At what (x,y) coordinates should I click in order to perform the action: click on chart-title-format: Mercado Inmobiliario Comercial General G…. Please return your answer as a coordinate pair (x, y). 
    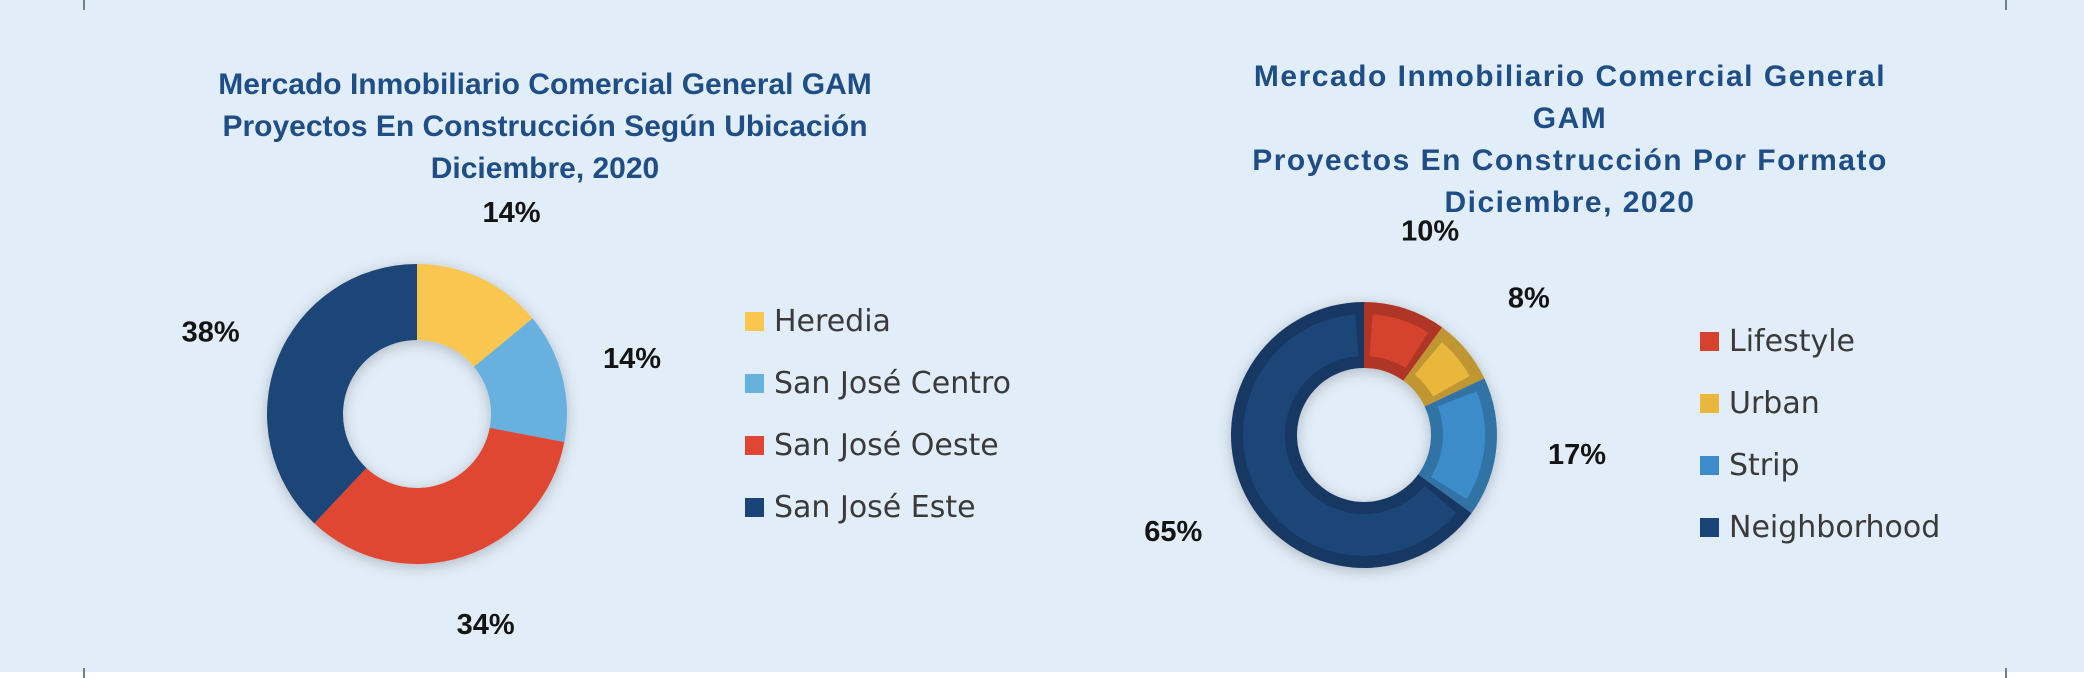
    Looking at the image, I should click on (1570, 140).